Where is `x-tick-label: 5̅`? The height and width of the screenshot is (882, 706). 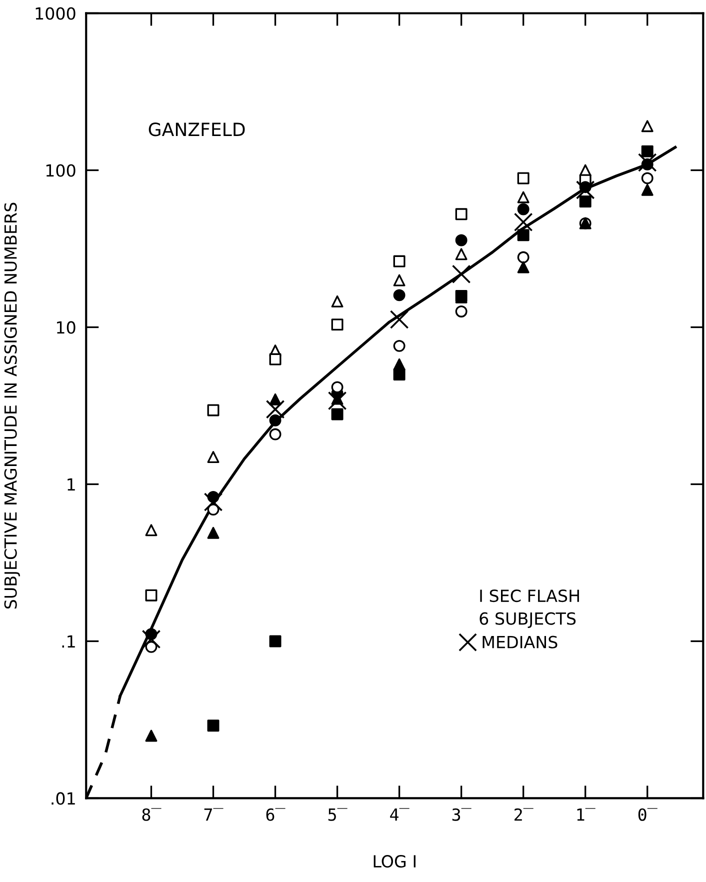
x-tick-label: 5̅ is located at coordinates (338, 814).